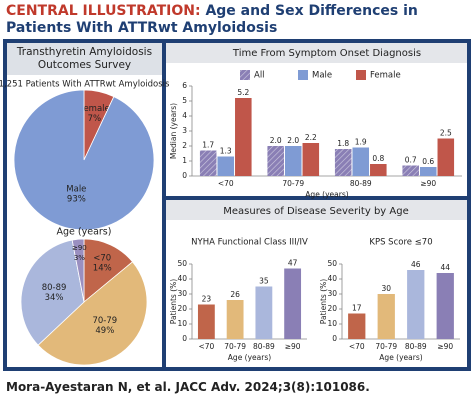  What do you see at coordinates (378, 158) in the screenshot?
I see `data-label: 0.8` at bounding box center [378, 158].